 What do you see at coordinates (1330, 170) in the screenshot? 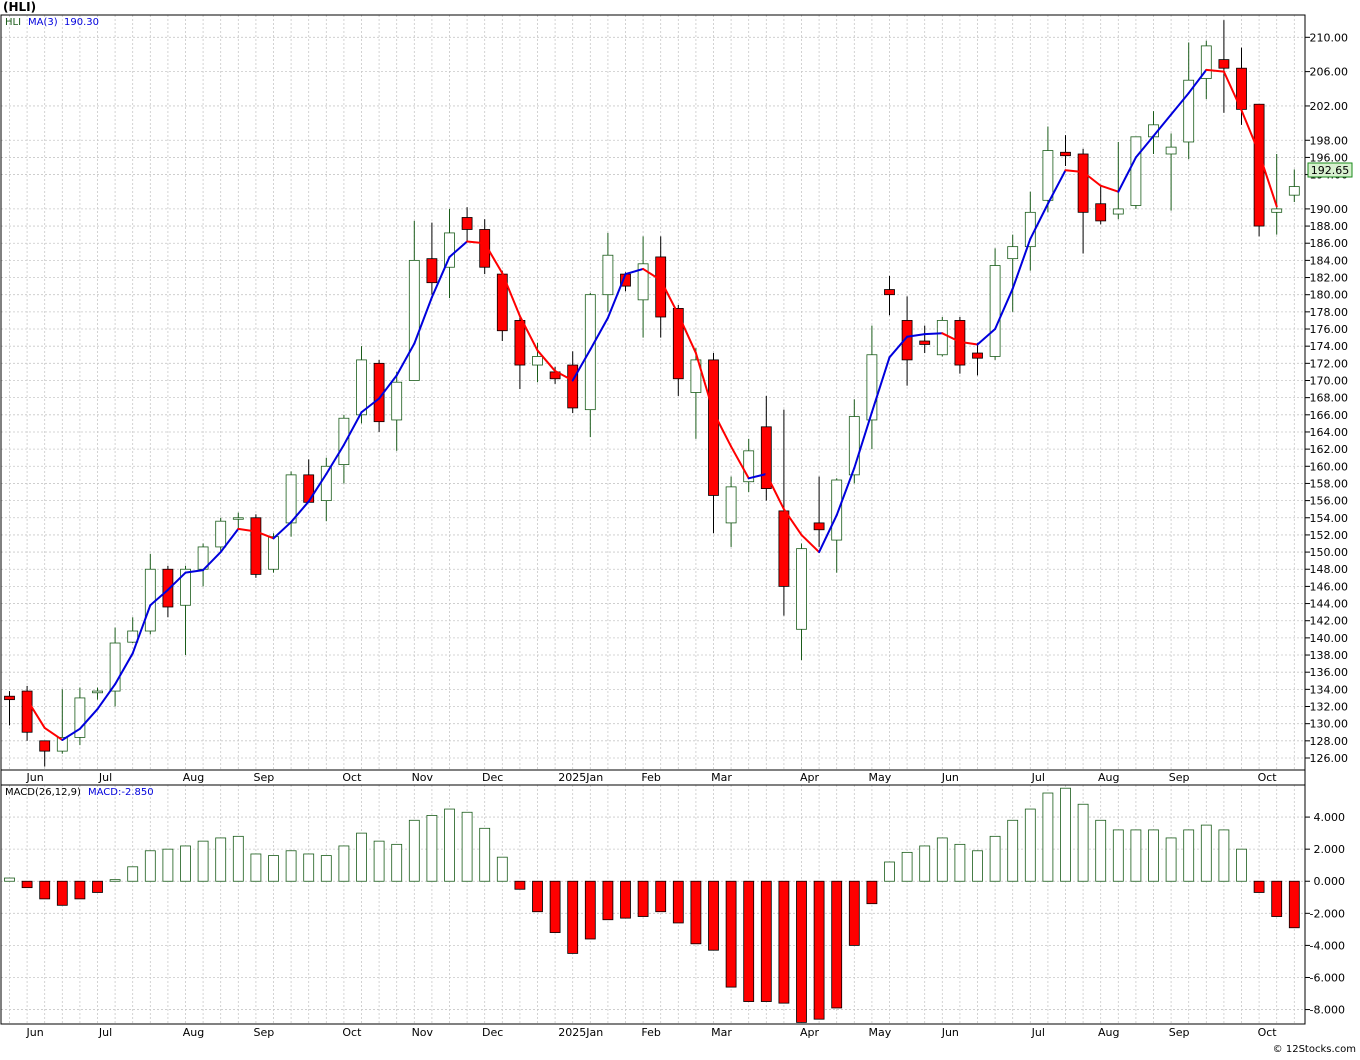
I see `last-price-tag` at bounding box center [1330, 170].